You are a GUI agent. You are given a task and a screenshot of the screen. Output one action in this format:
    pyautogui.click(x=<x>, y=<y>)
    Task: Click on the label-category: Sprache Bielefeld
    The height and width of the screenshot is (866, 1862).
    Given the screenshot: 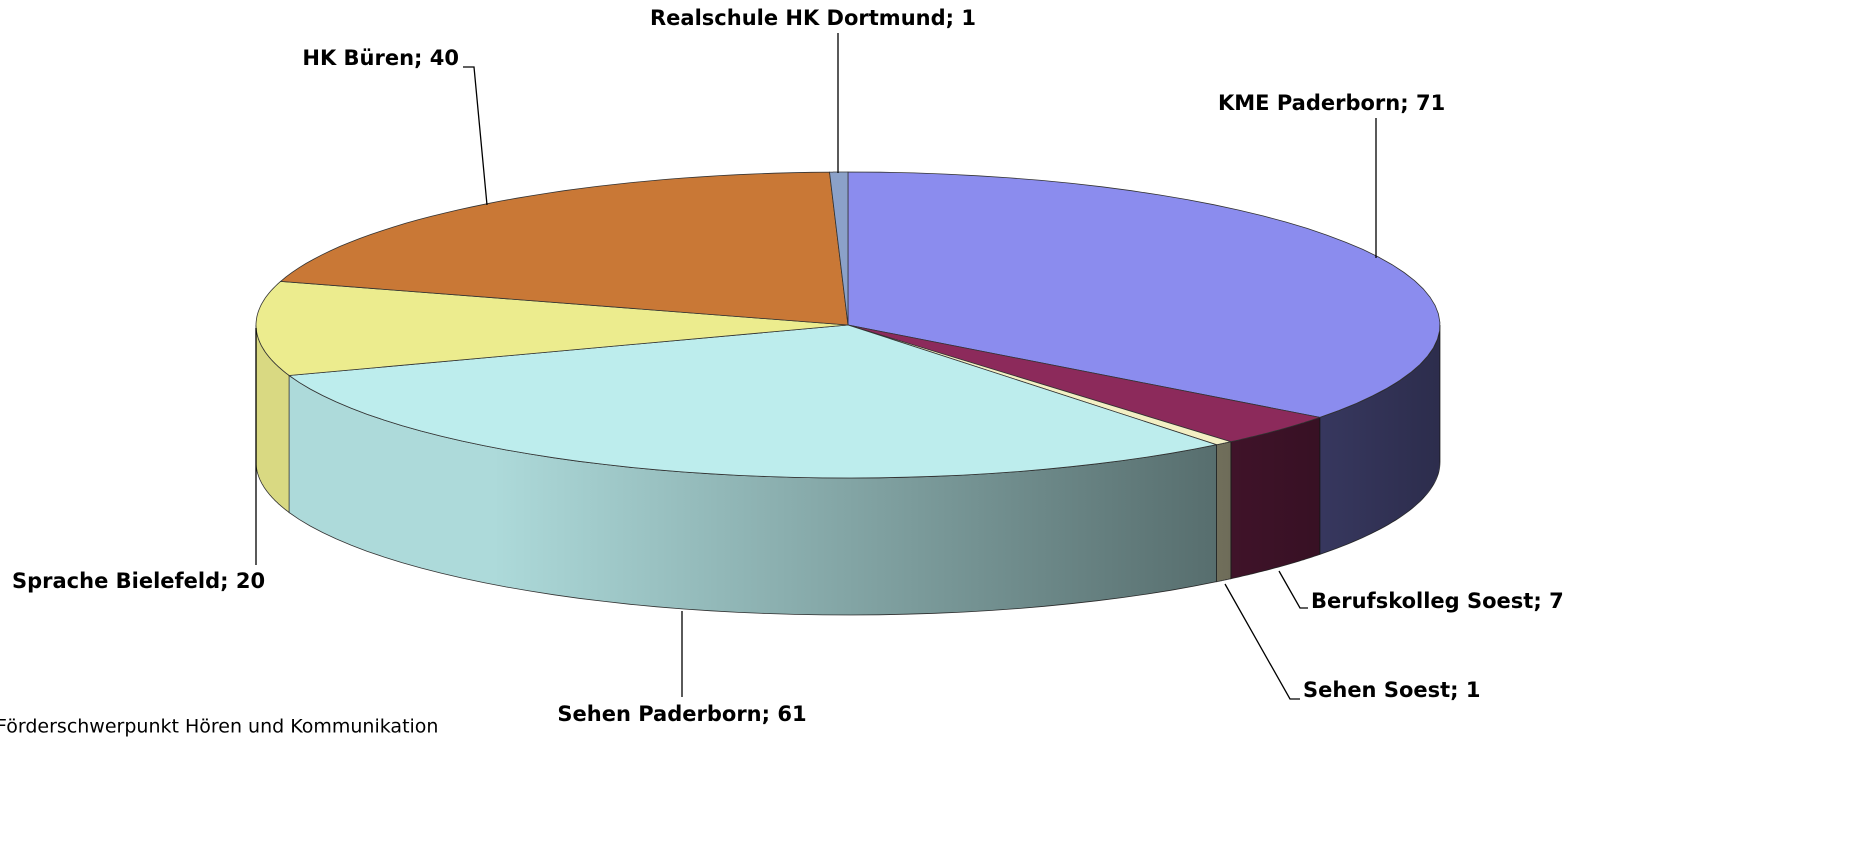 What is the action you would take?
    pyautogui.click(x=116, y=581)
    